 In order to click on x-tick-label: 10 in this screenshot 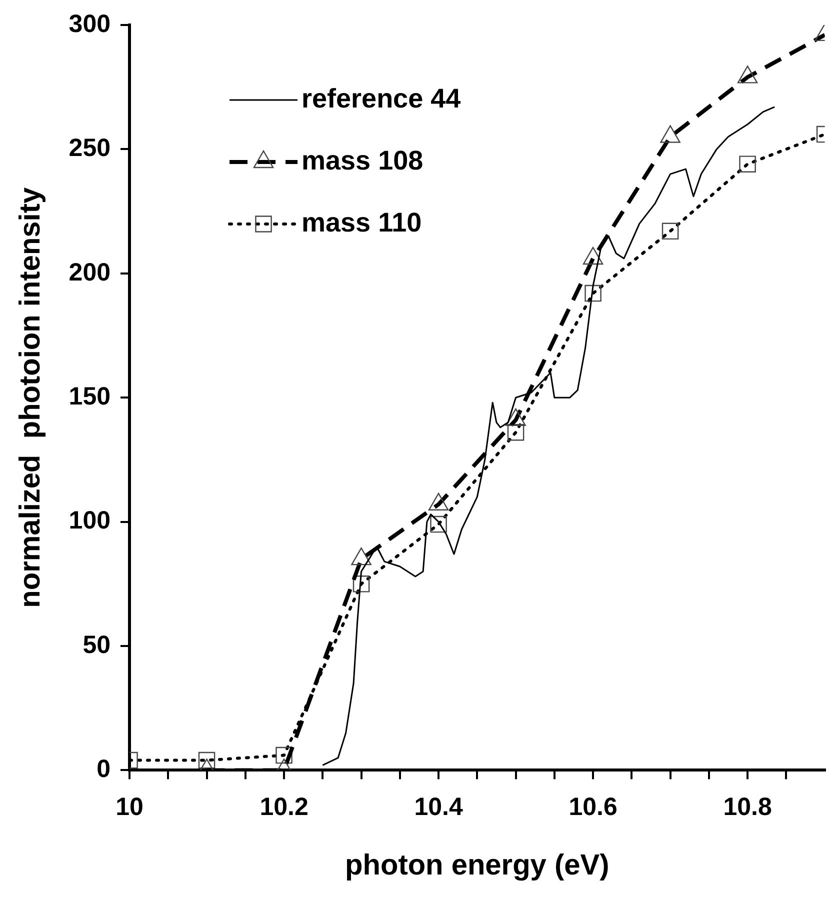, I will do `click(130, 807)`.